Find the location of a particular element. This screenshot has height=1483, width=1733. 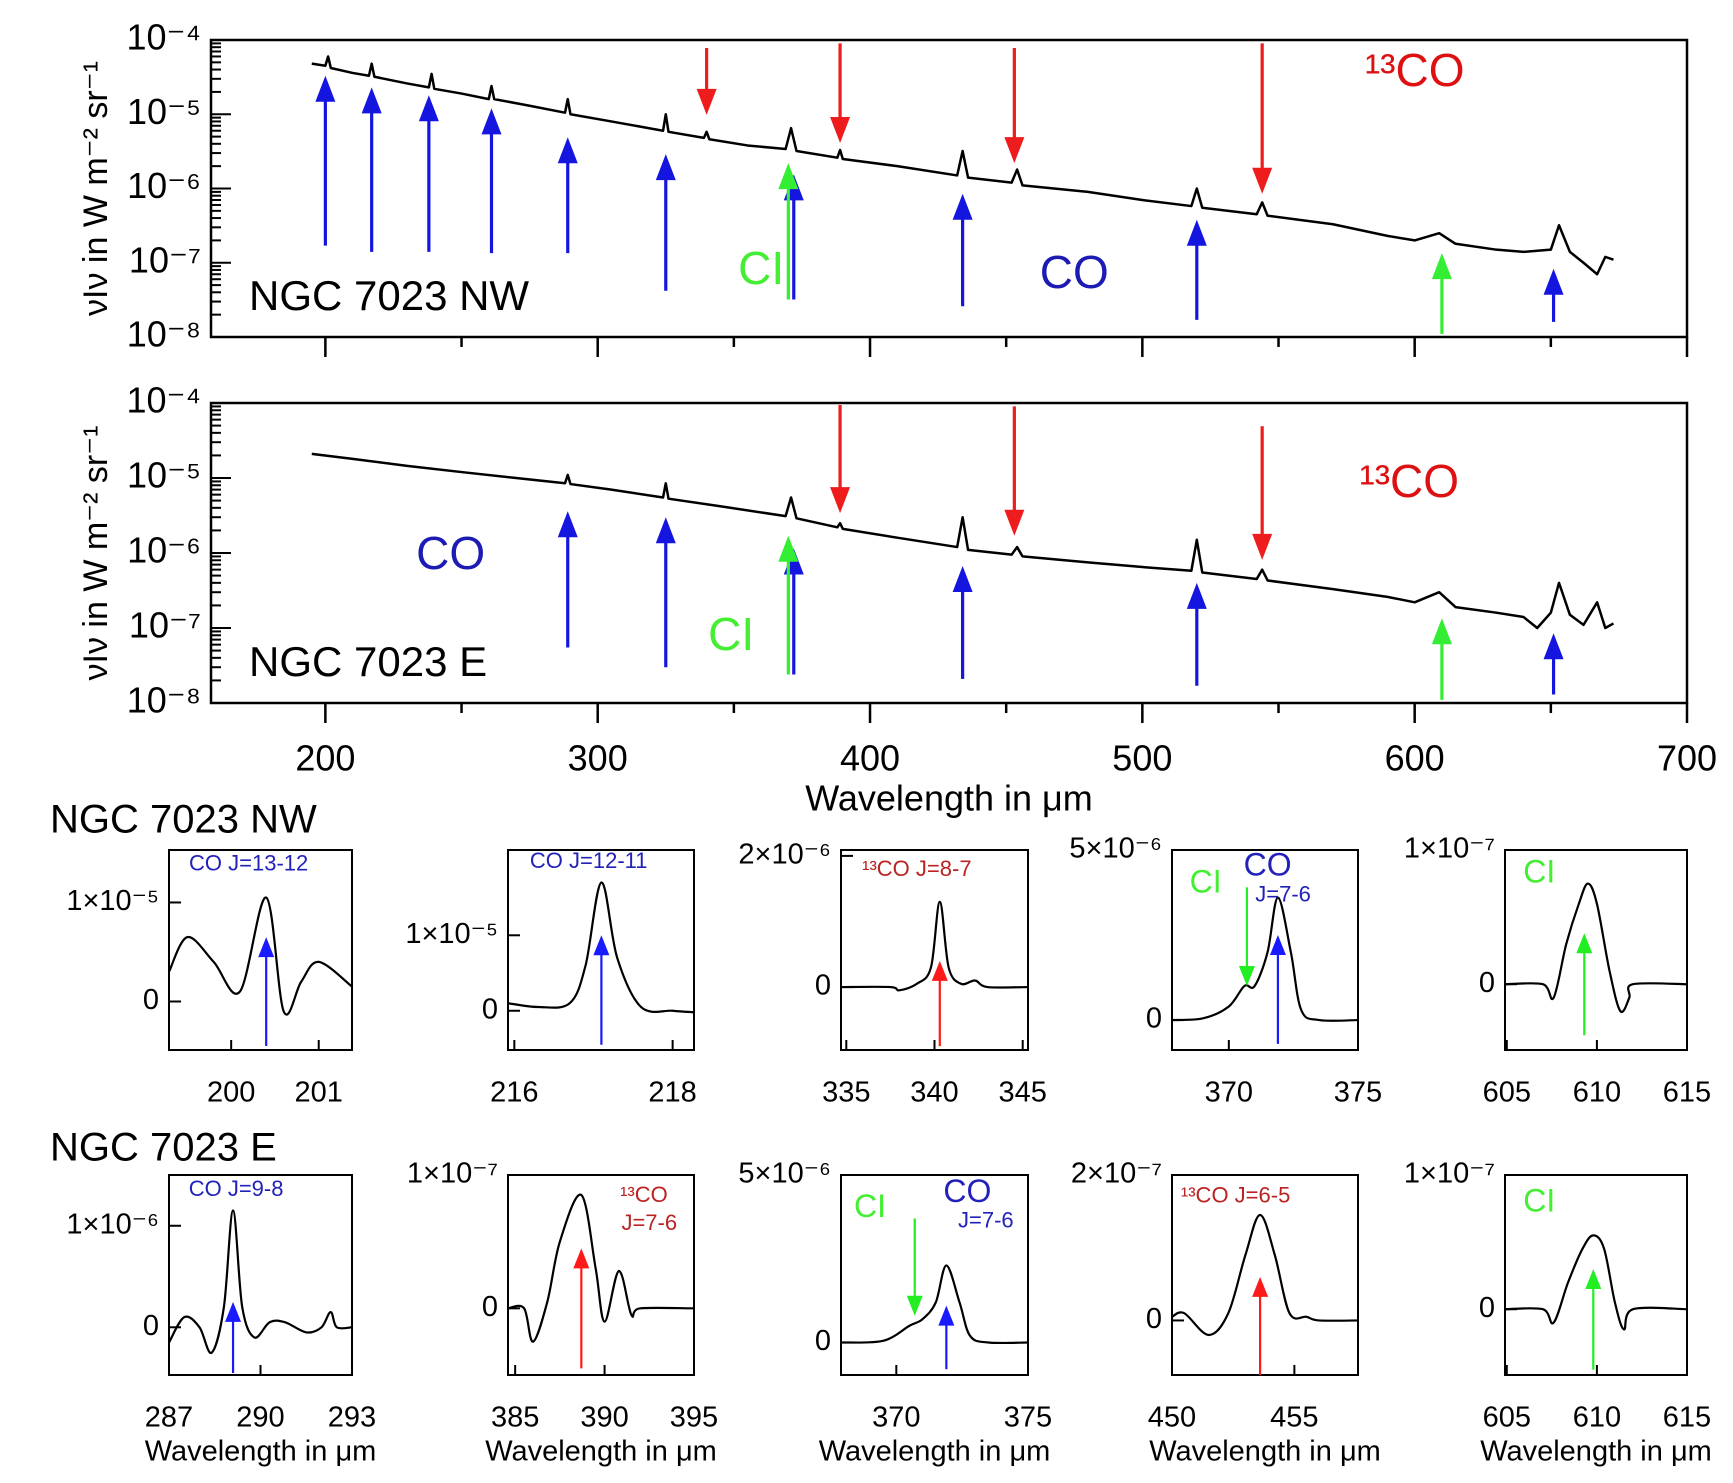

y-tick-label: 2×10⁻⁷ is located at coordinates (1116, 1174).